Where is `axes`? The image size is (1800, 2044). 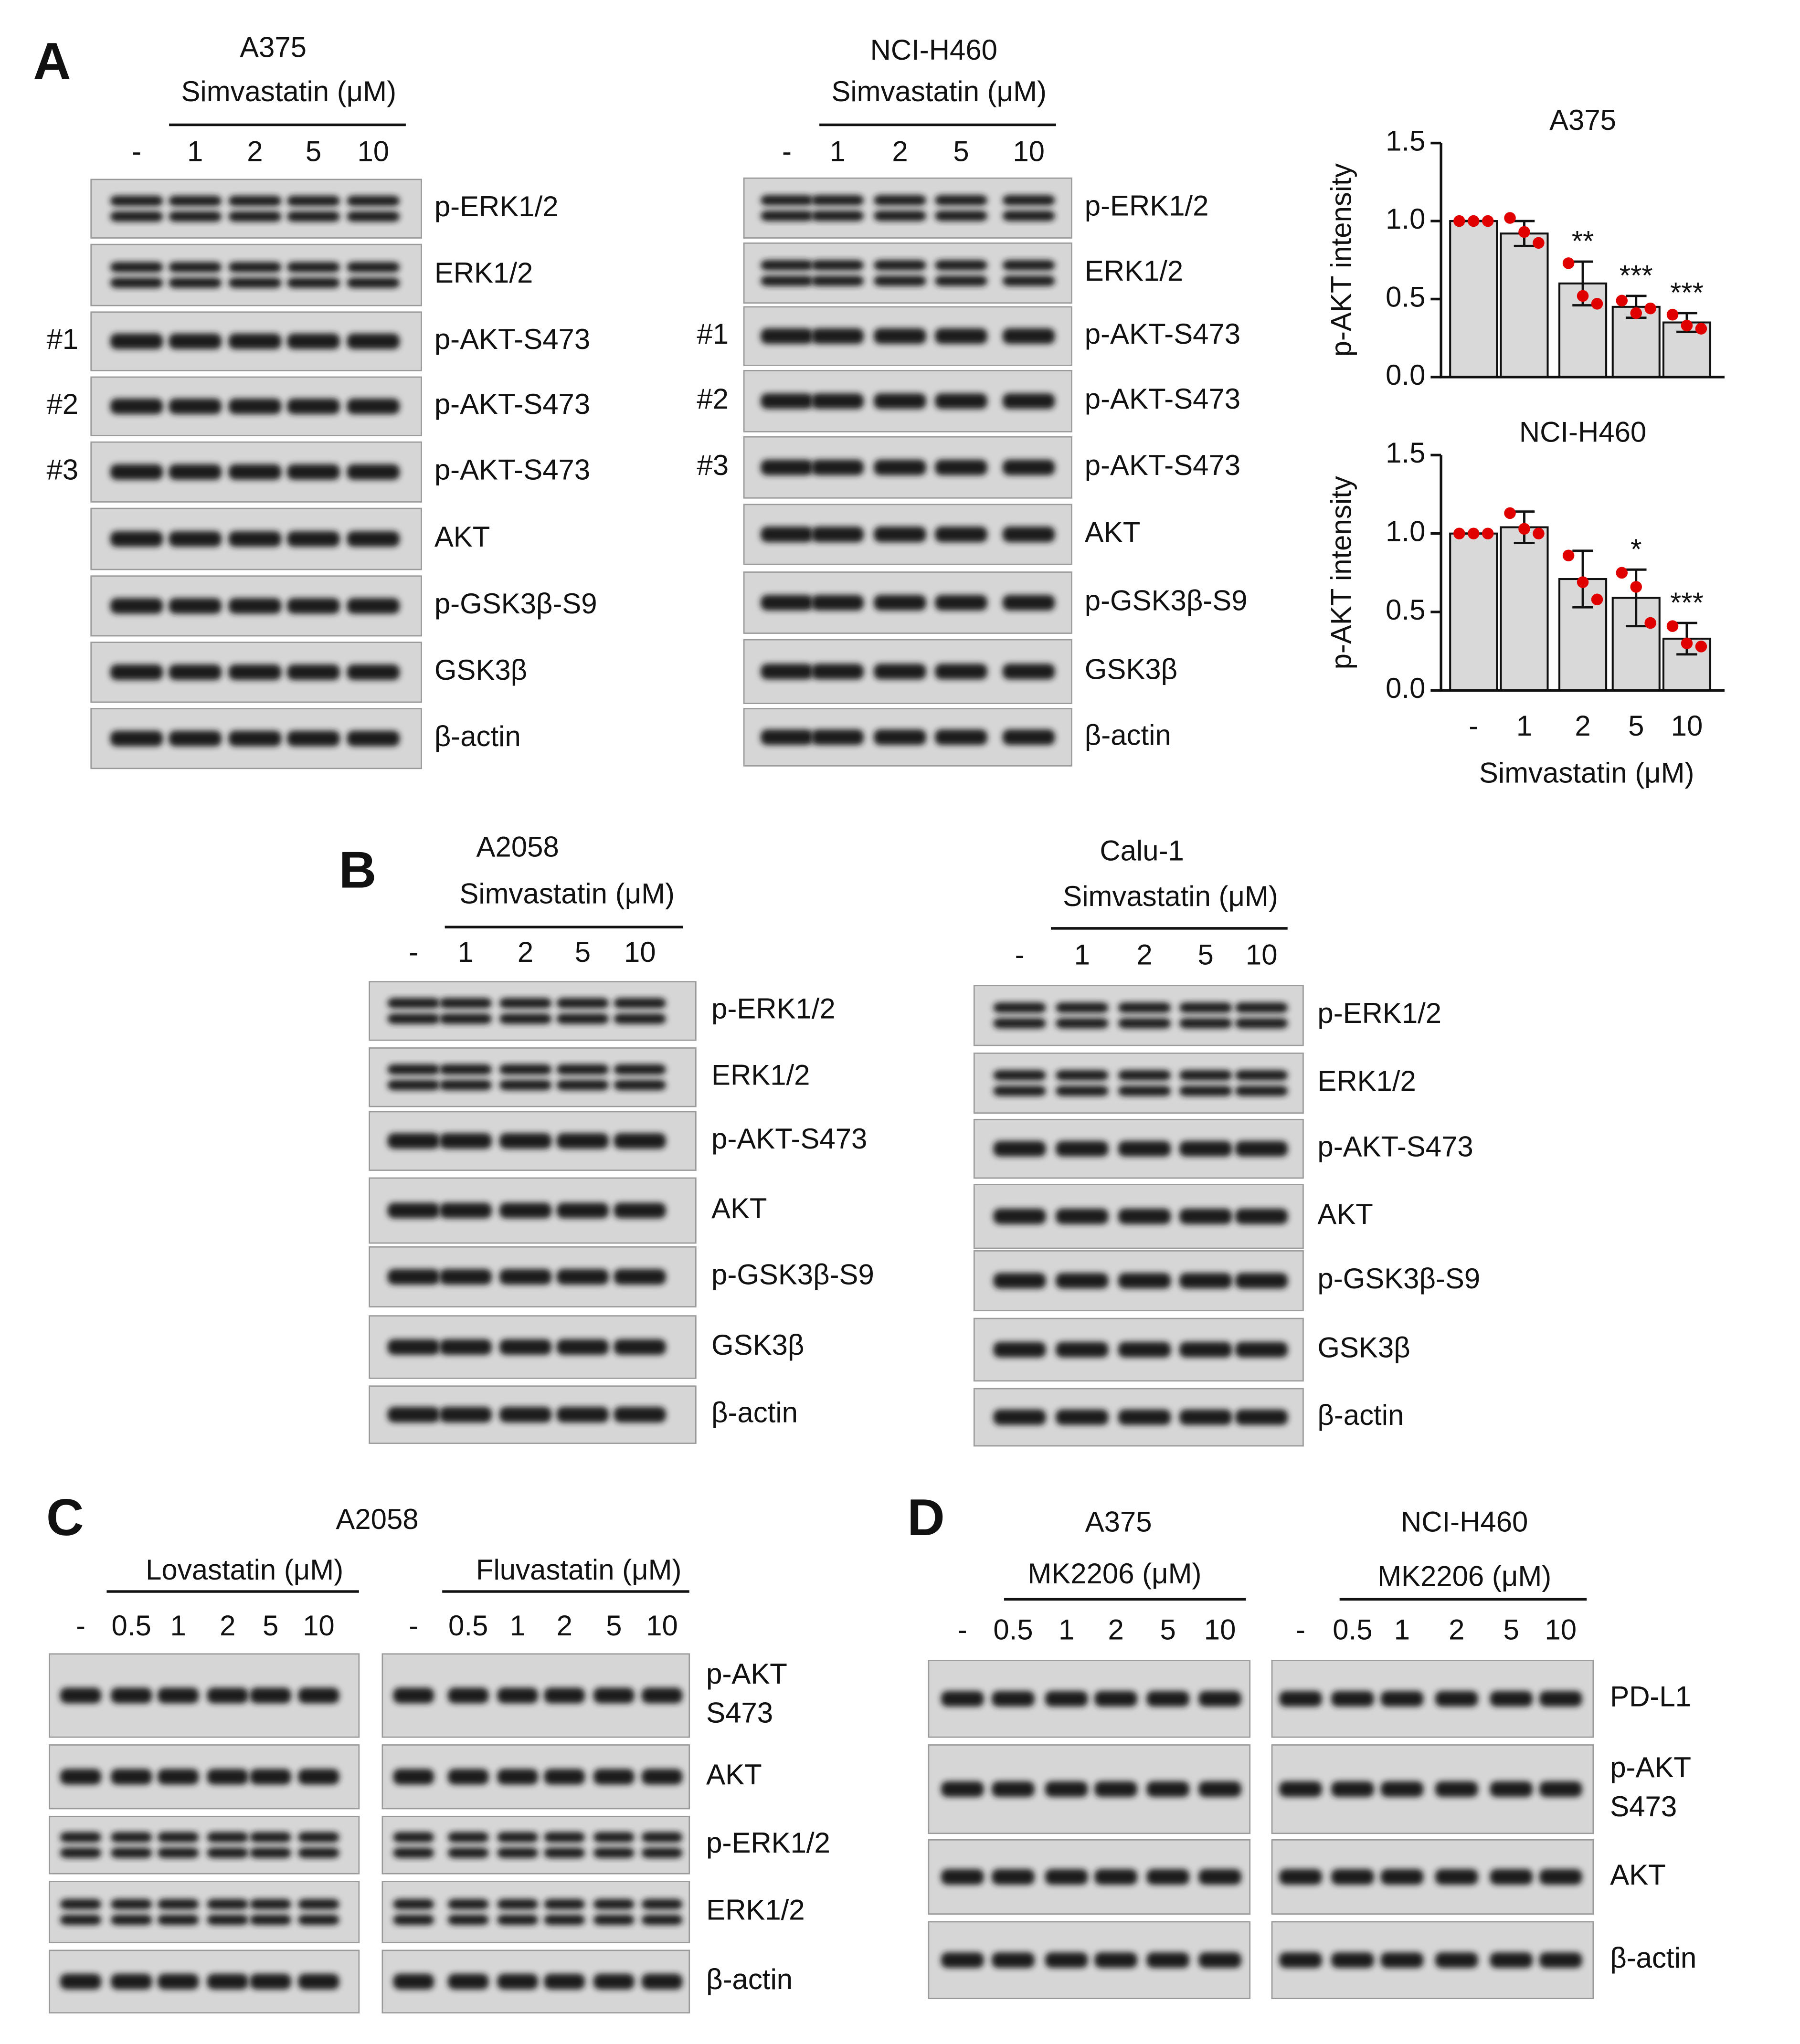 axes is located at coordinates (1582, 573).